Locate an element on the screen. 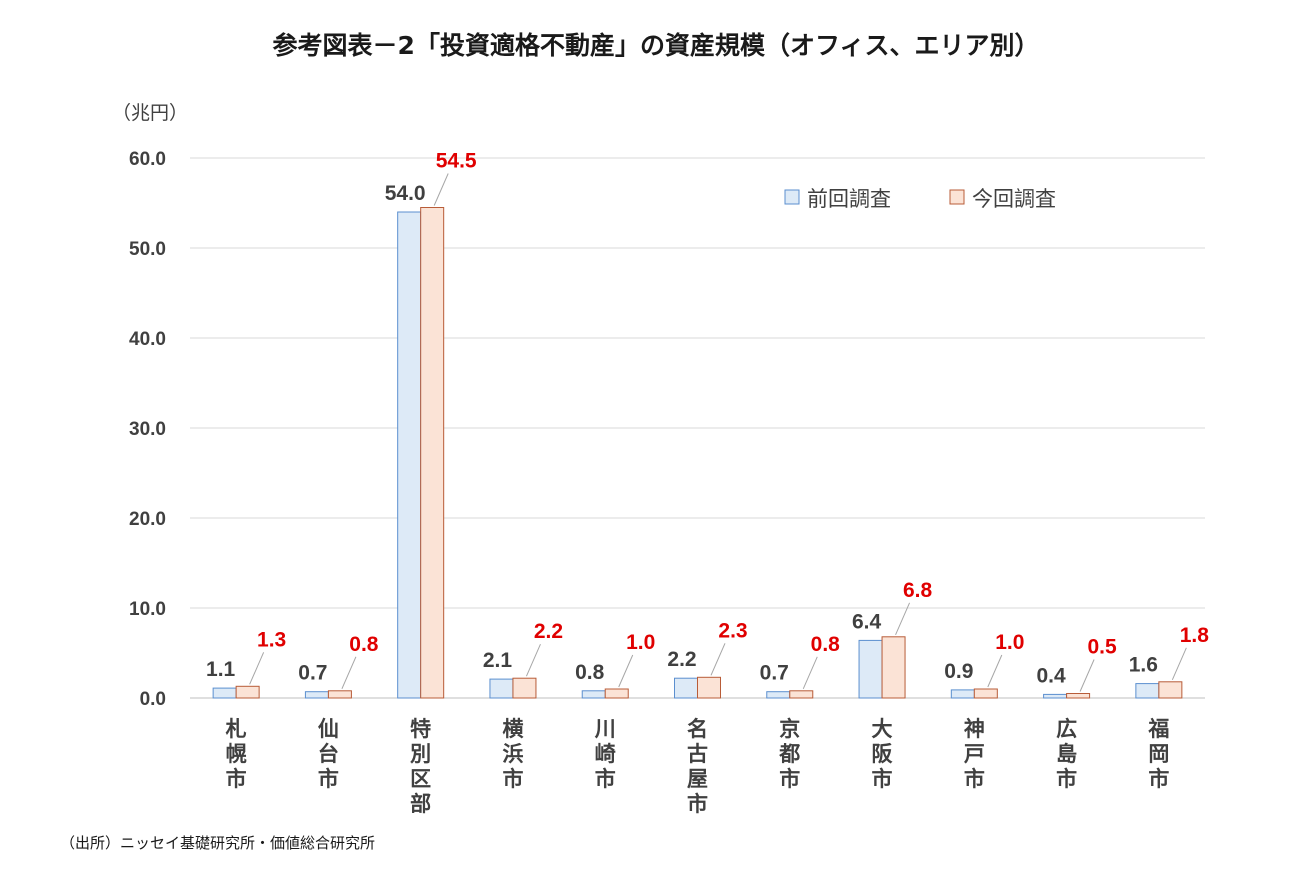 Image resolution: width=1312 pixels, height=876 pixels. y-tick-label: 30.0 is located at coordinates (147, 429).